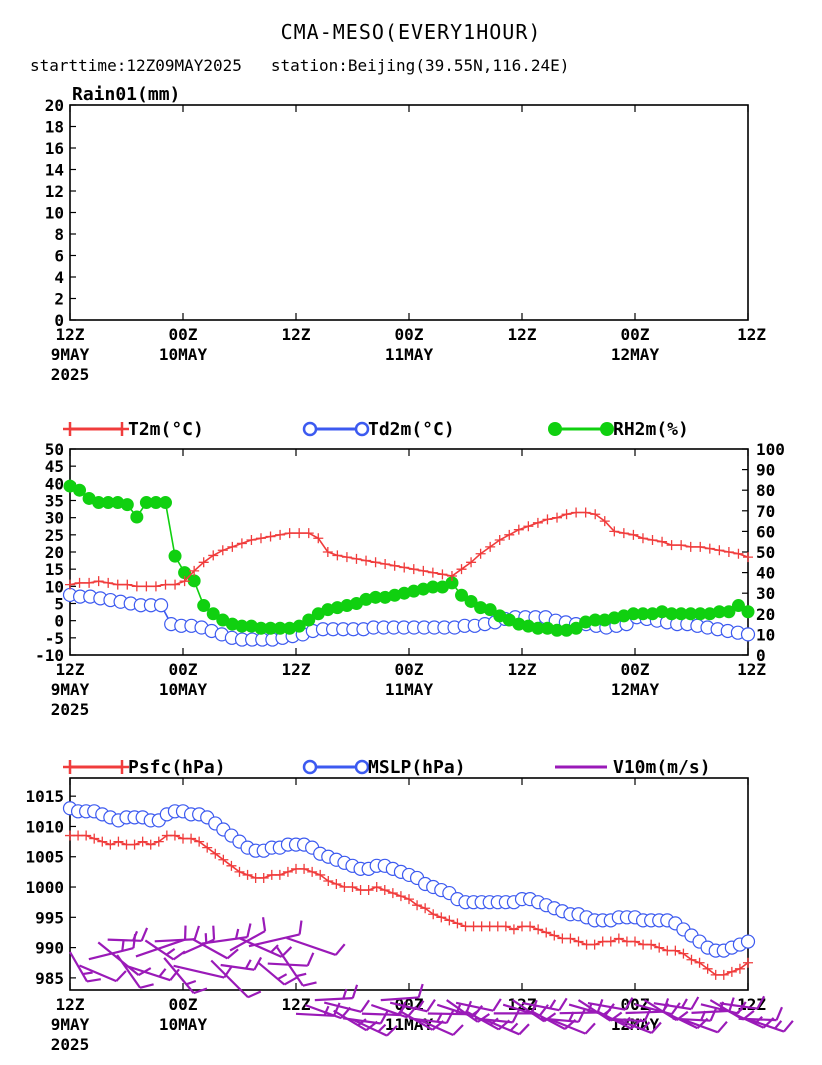 The image size is (822, 1065). Describe the element at coordinates (54, 518) in the screenshot. I see `temp-ytick-label: 30` at that location.